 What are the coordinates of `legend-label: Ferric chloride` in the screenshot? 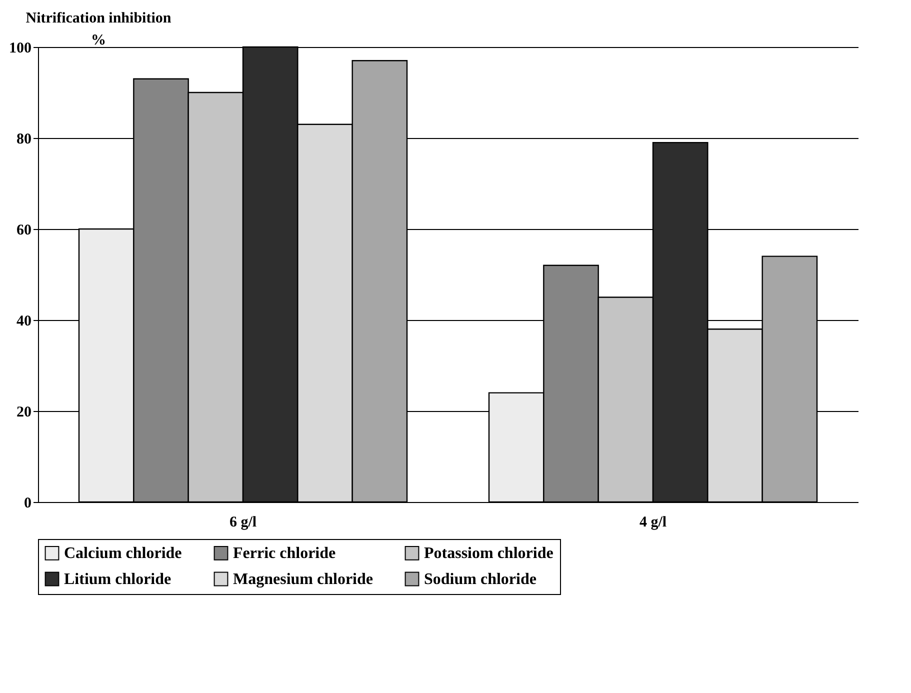 It's located at (284, 553).